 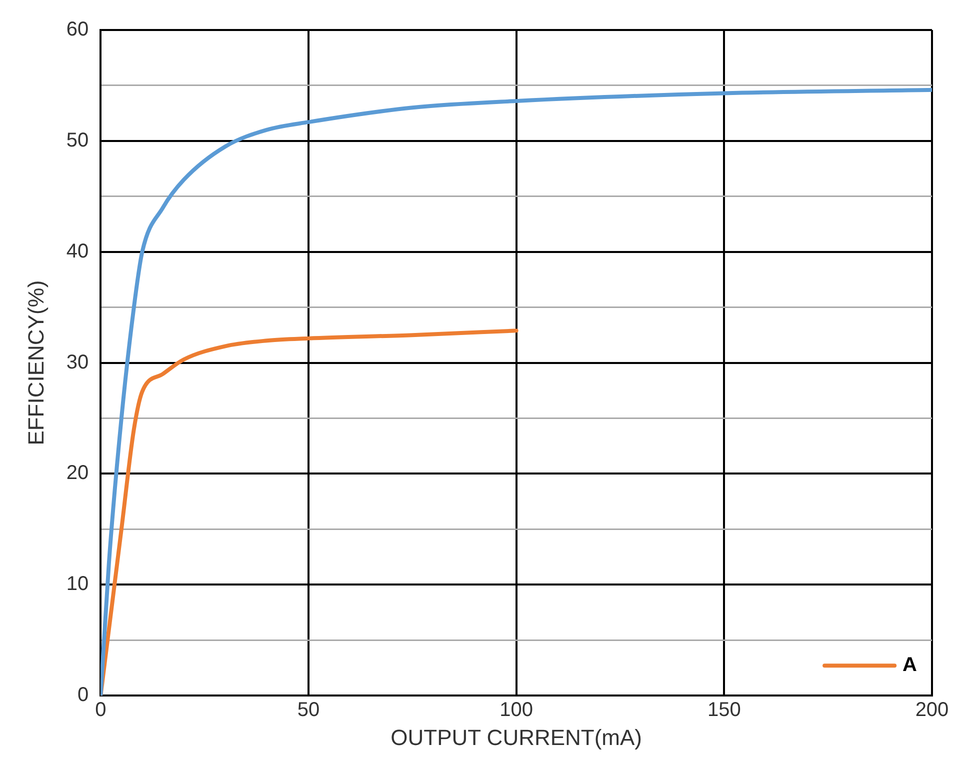 I want to click on y-tick-label: 40, so click(x=77, y=251).